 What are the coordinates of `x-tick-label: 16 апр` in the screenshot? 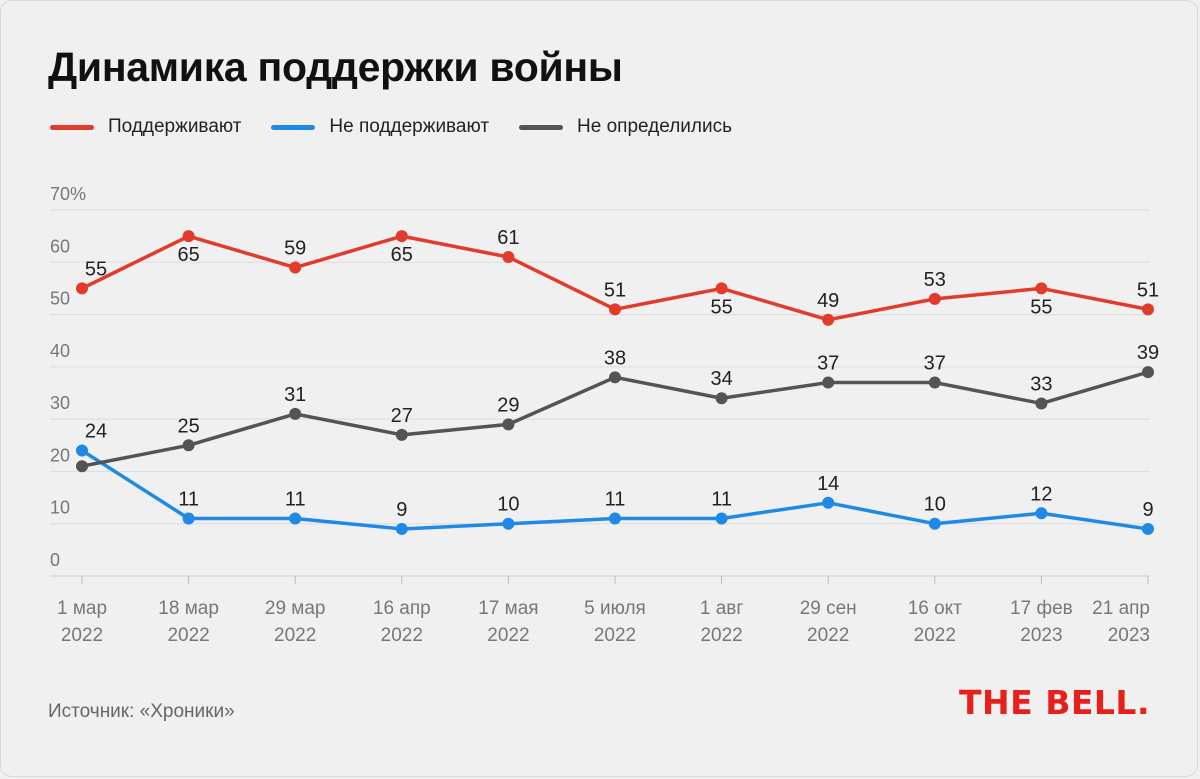 It's located at (402, 608).